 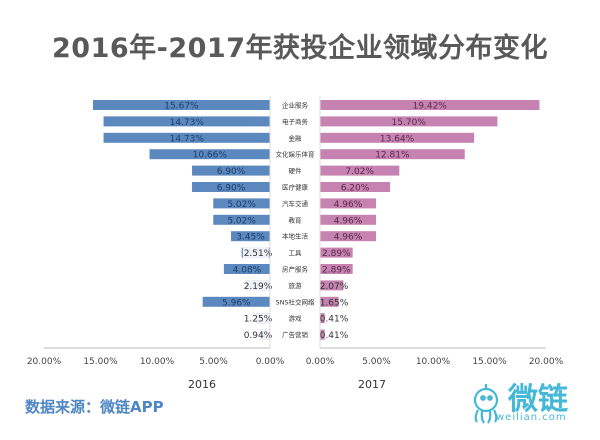 I want to click on category-label: 企业服务, so click(x=295, y=105).